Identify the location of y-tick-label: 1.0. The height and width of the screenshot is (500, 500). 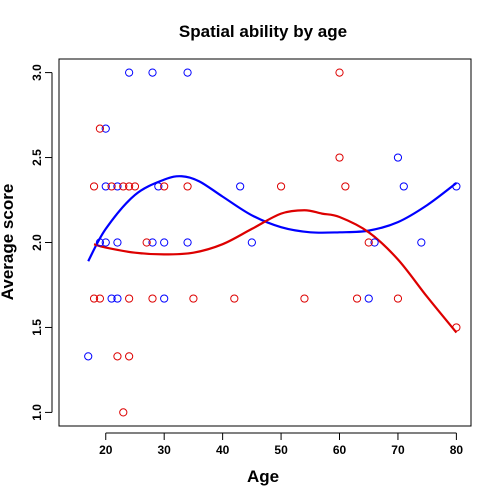
(37, 412).